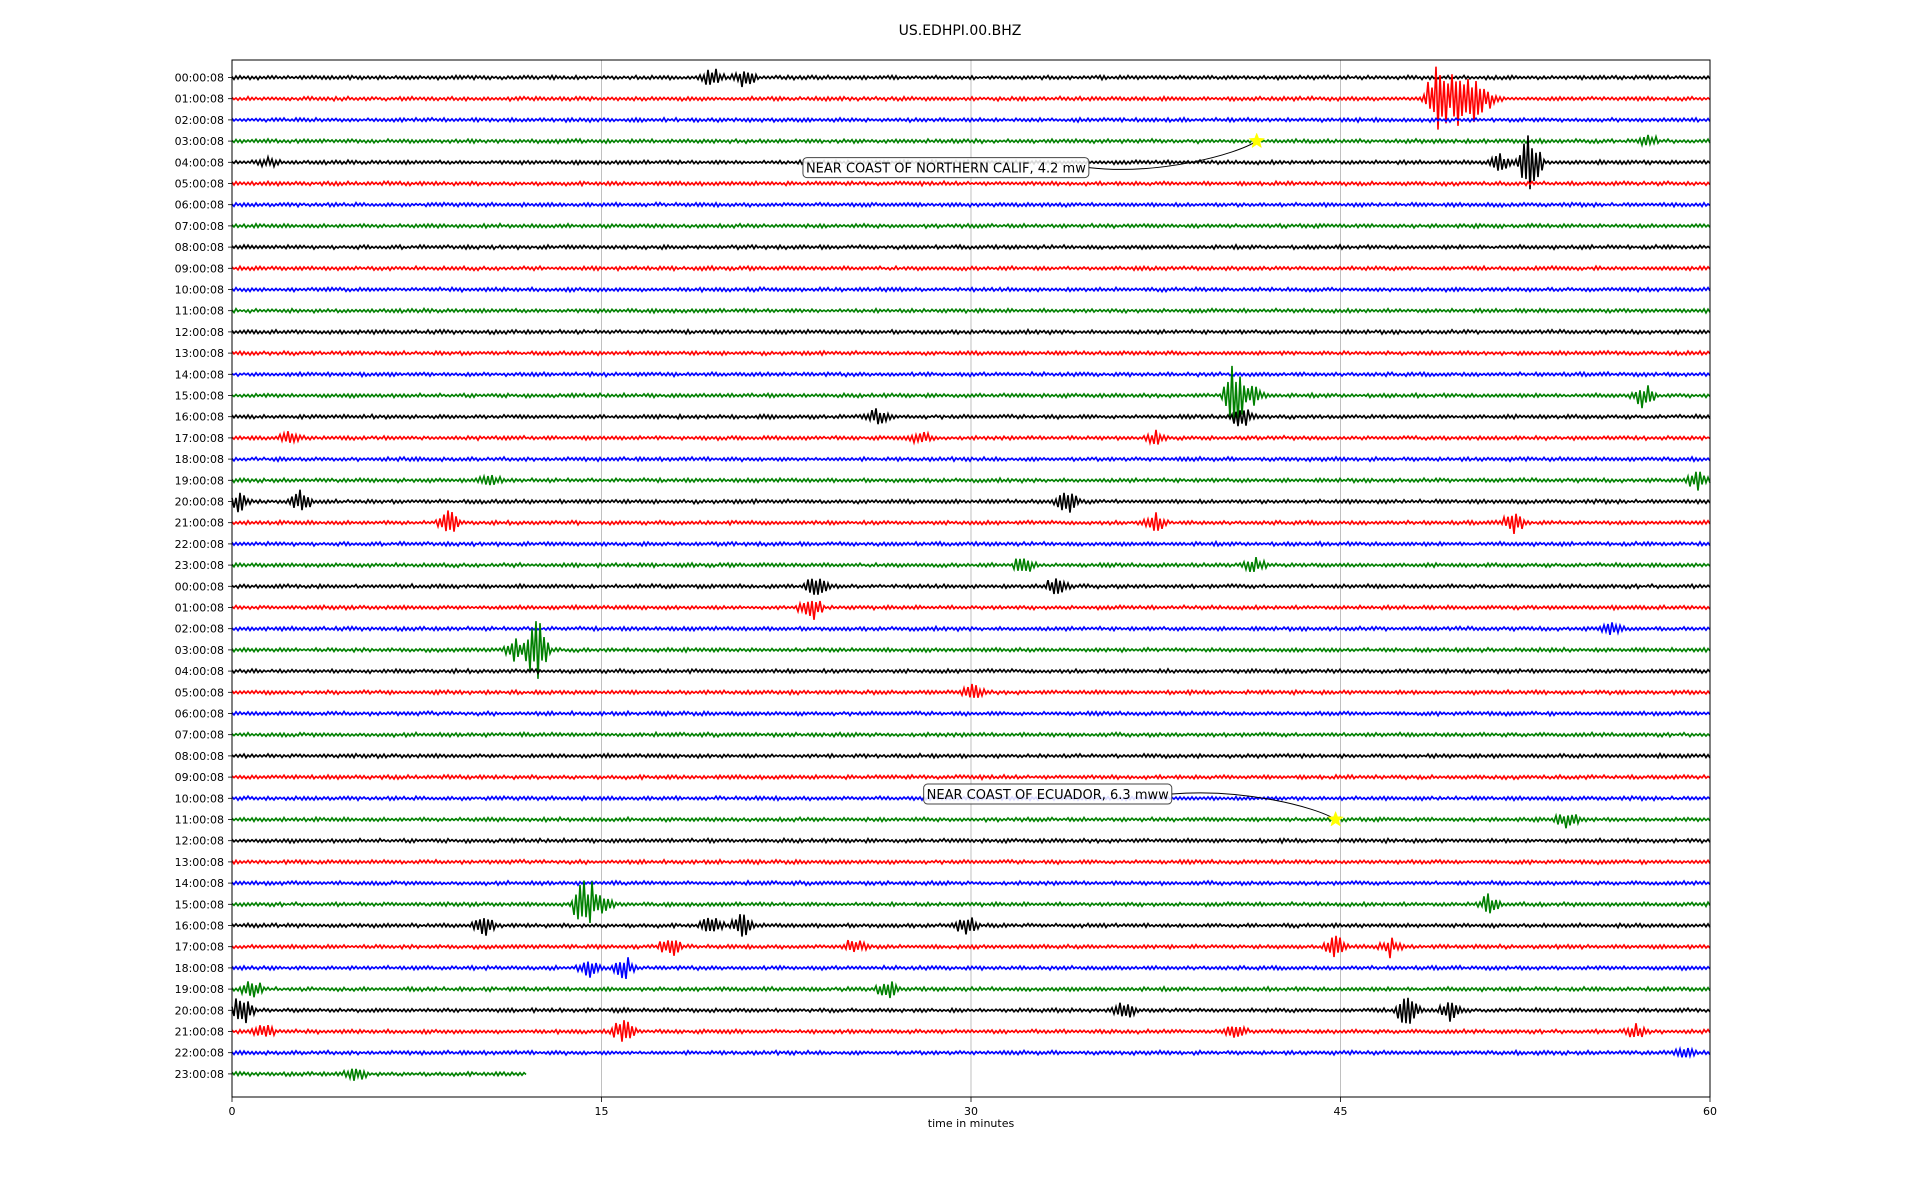 The width and height of the screenshot is (1920, 1200). I want to click on row-label-23: 23:00:08, so click(199, 565).